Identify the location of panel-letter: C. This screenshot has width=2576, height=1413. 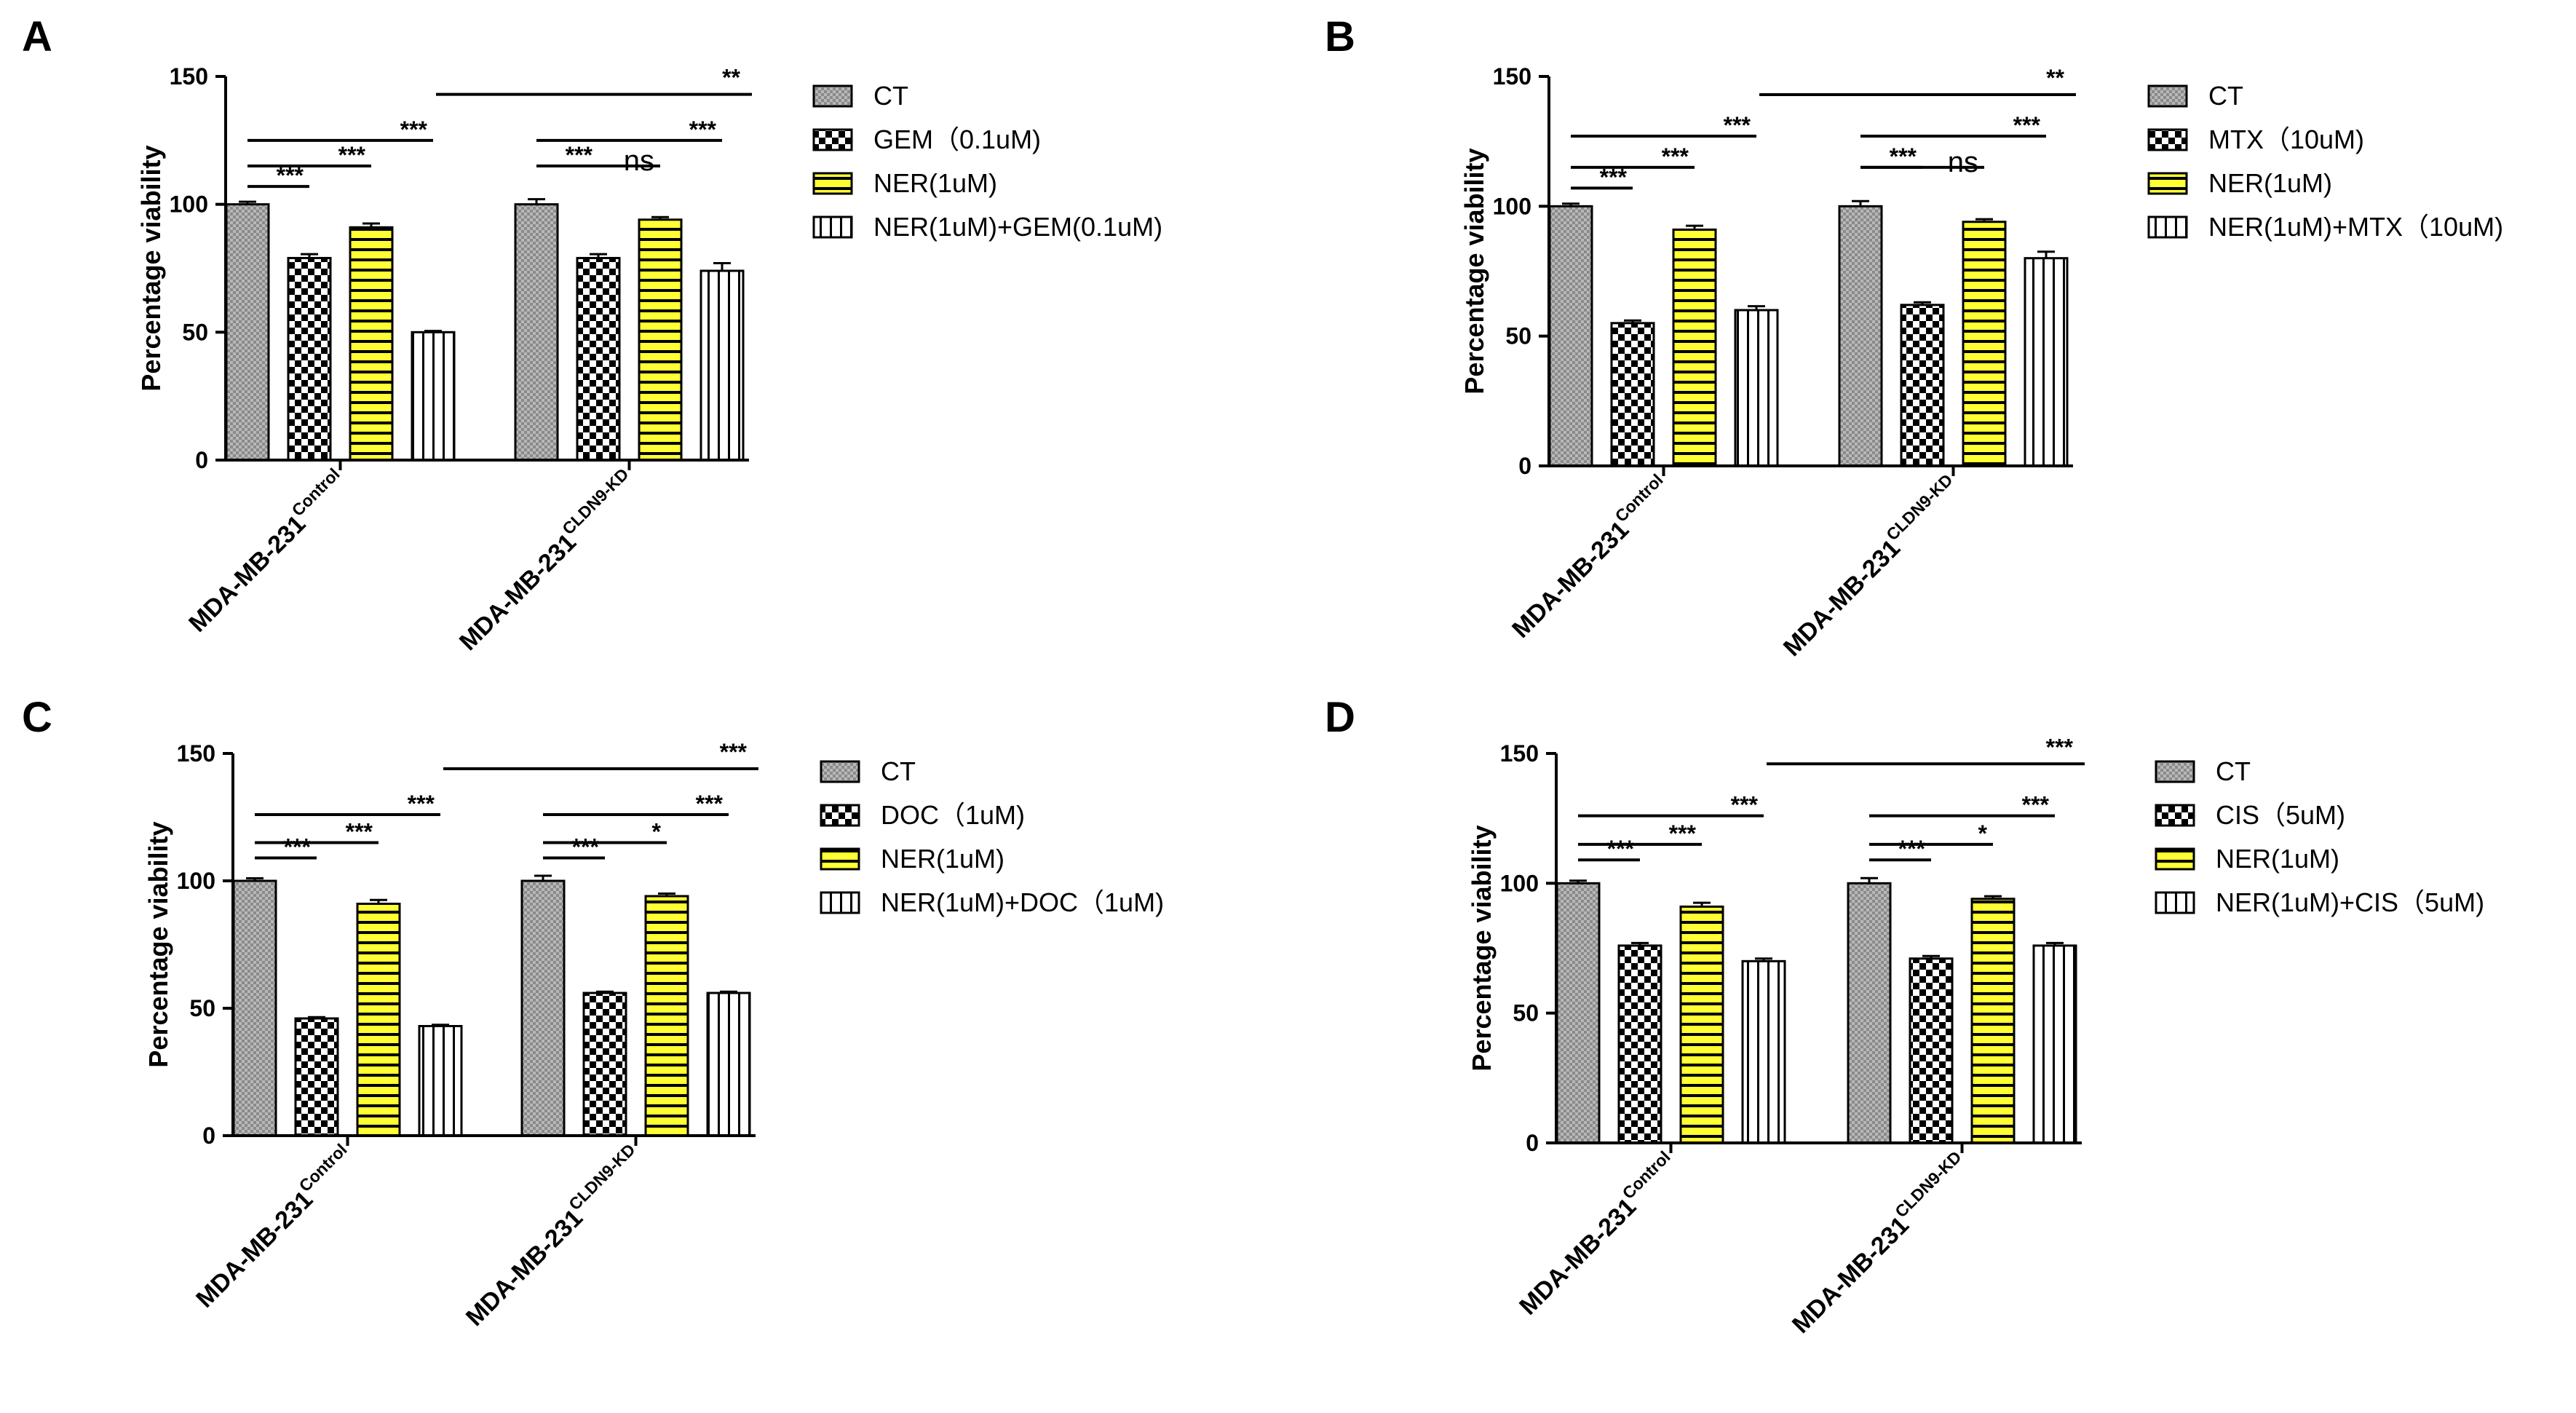
(37, 717).